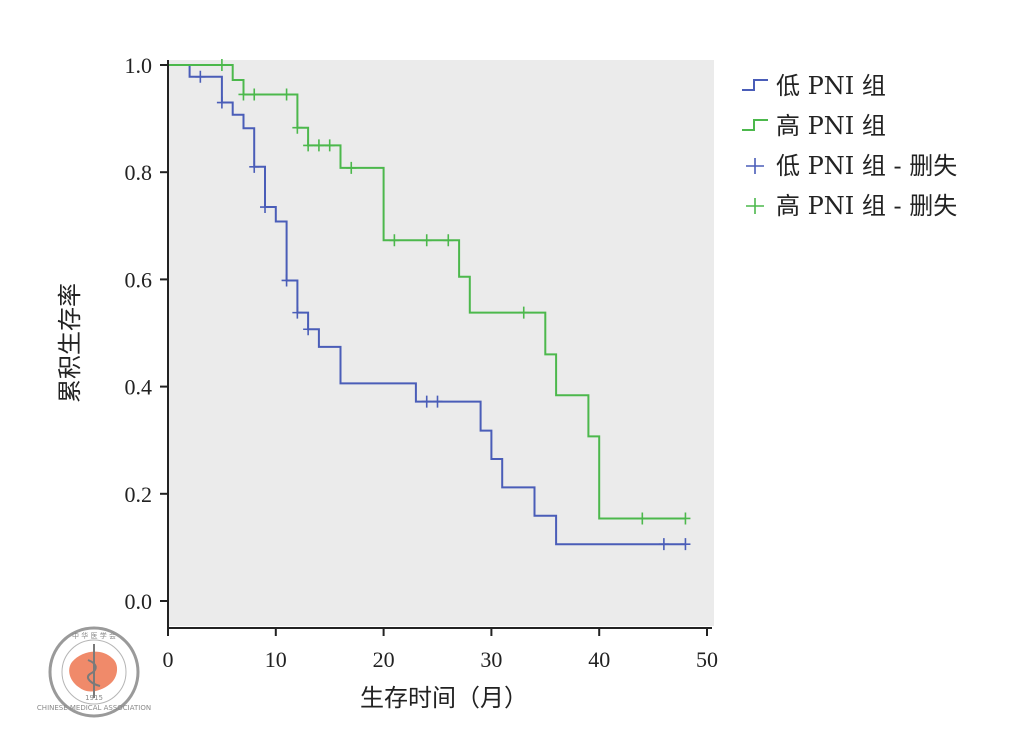 Image resolution: width=1015 pixels, height=731 pixels. Describe the element at coordinates (139, 65) in the screenshot. I see `y-tick-label: 1.0` at that location.